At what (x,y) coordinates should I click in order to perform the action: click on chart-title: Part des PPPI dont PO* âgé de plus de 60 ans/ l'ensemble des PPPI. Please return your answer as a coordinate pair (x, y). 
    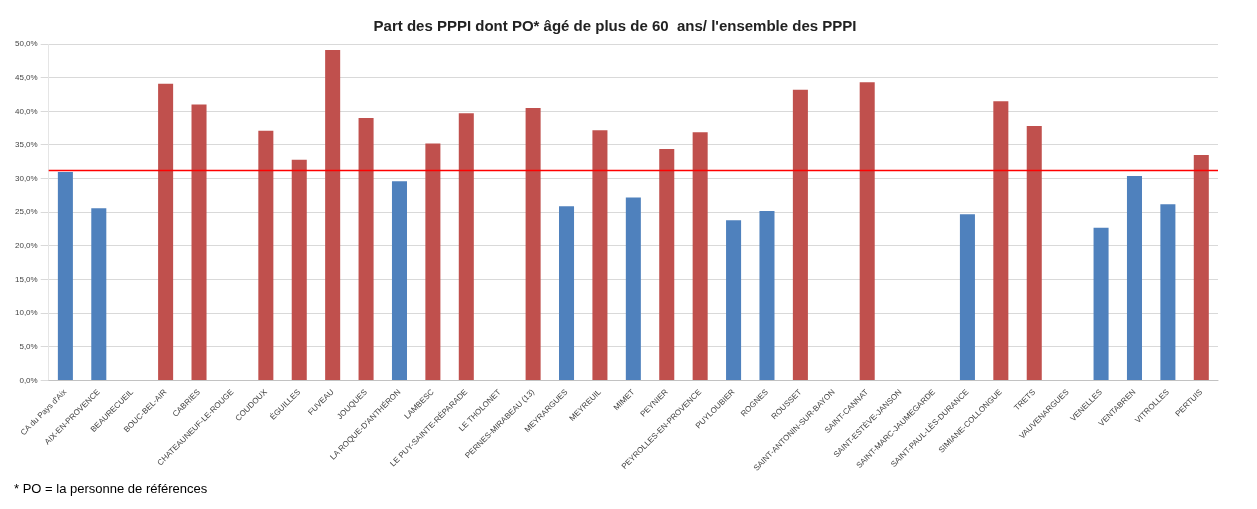
    Looking at the image, I should click on (615, 26).